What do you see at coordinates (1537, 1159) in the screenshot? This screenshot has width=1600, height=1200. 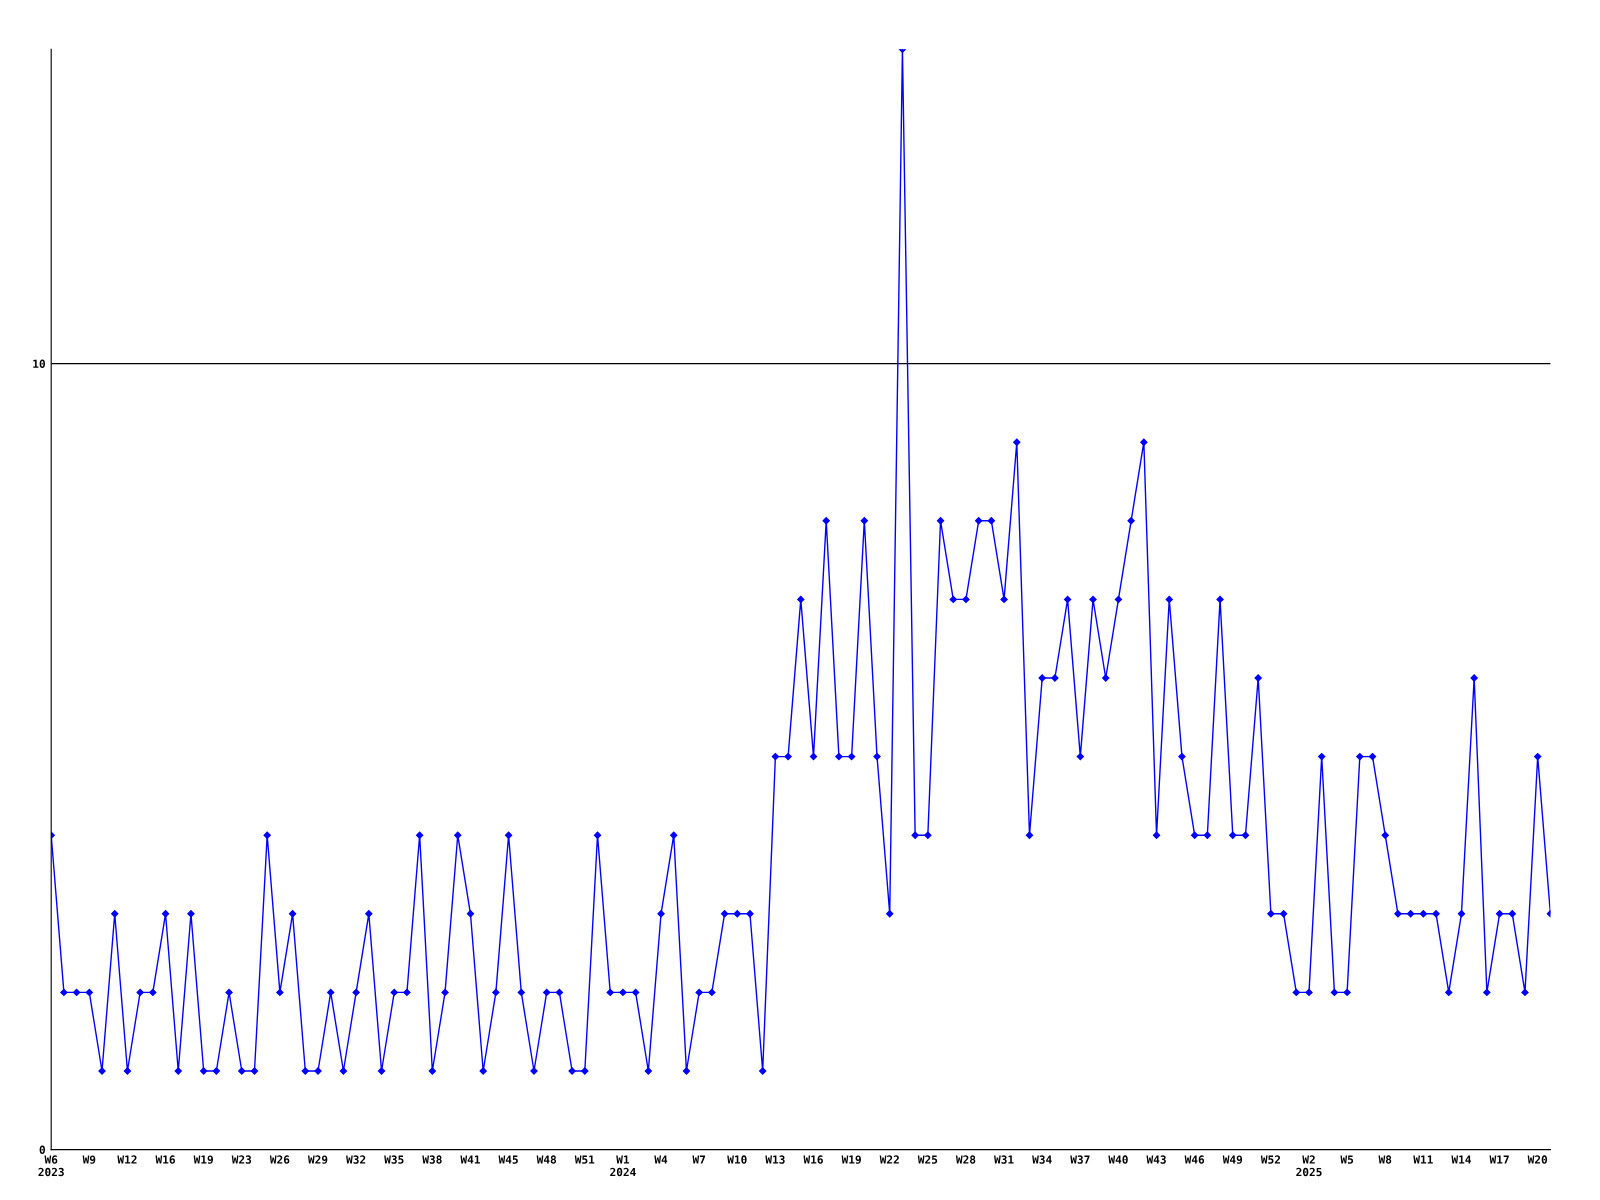 I see `x-tick-label: W20` at bounding box center [1537, 1159].